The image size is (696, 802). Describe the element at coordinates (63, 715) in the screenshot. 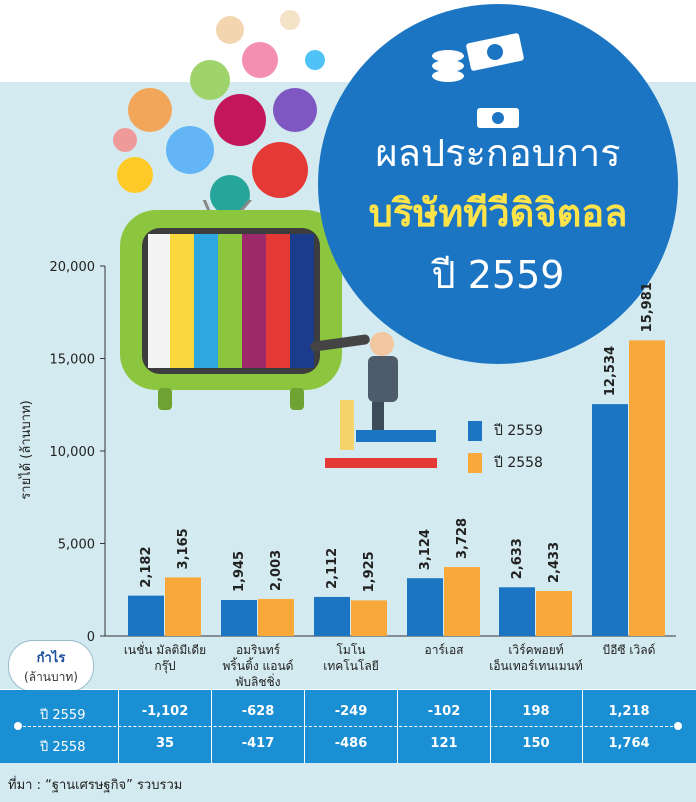

I see `row-label-2559: ปี 2559` at that location.